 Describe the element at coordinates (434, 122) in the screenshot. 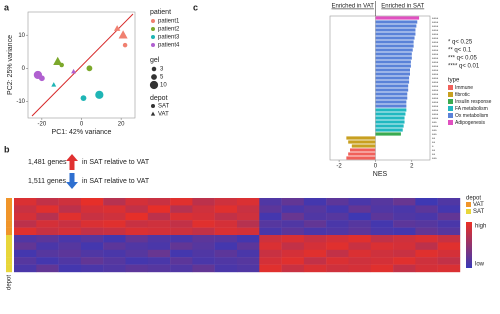

I see `significance: ***` at that location.